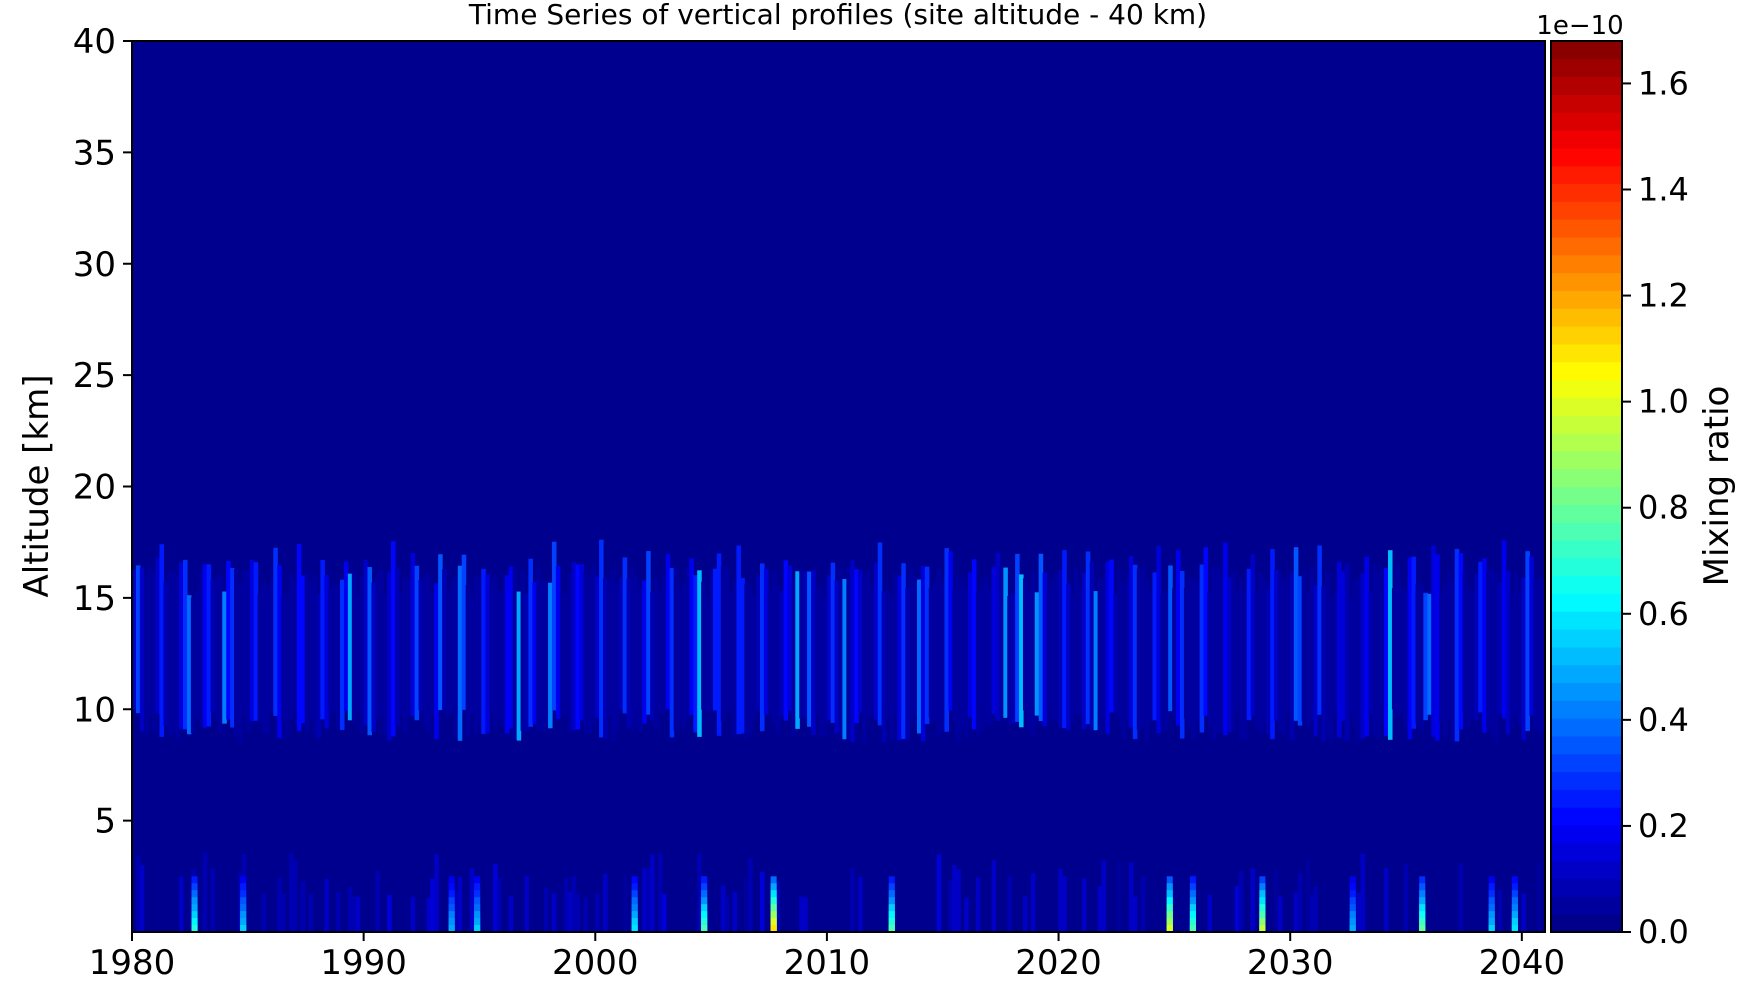 Image resolution: width=1744 pixels, height=983 pixels. What do you see at coordinates (1717, 486) in the screenshot?
I see `colorbar-label: Mixing ratio` at bounding box center [1717, 486].